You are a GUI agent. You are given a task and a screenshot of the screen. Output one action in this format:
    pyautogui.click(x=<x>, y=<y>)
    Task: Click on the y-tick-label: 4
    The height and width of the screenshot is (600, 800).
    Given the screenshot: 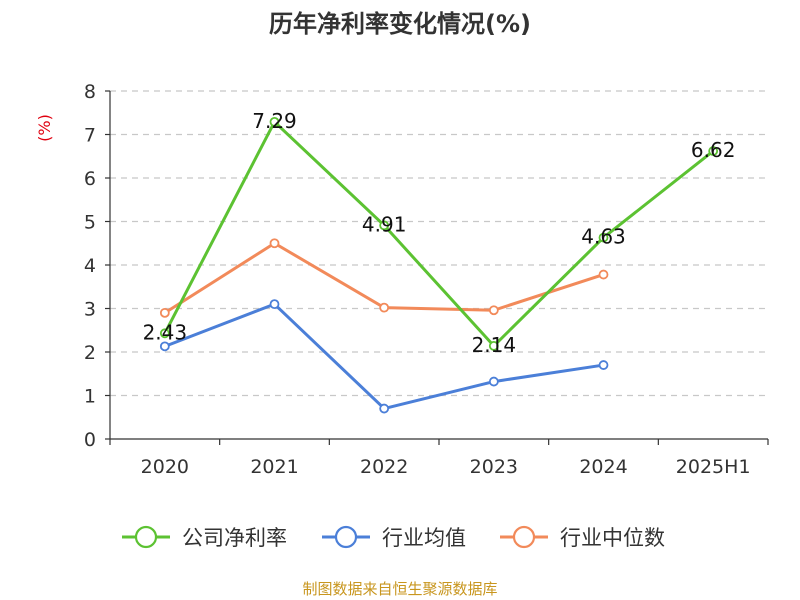 What is the action you would take?
    pyautogui.click(x=90, y=266)
    